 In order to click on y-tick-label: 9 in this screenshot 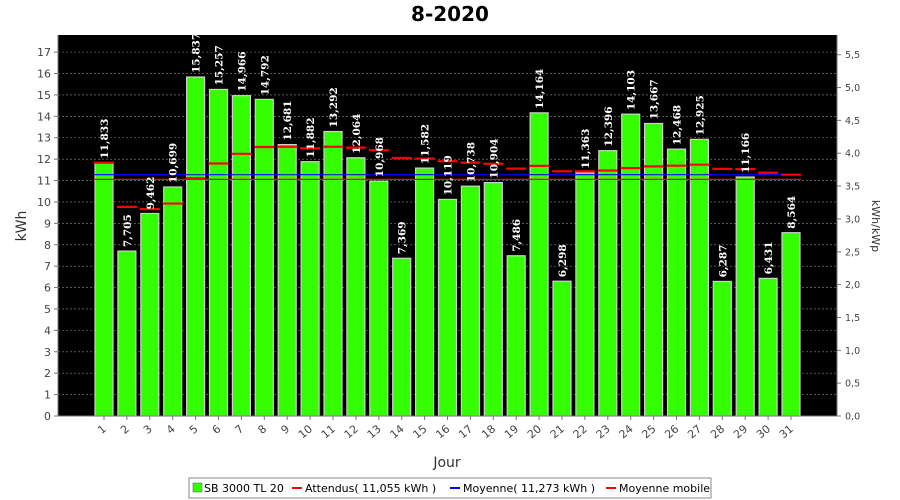, I will do `click(47, 223)`.